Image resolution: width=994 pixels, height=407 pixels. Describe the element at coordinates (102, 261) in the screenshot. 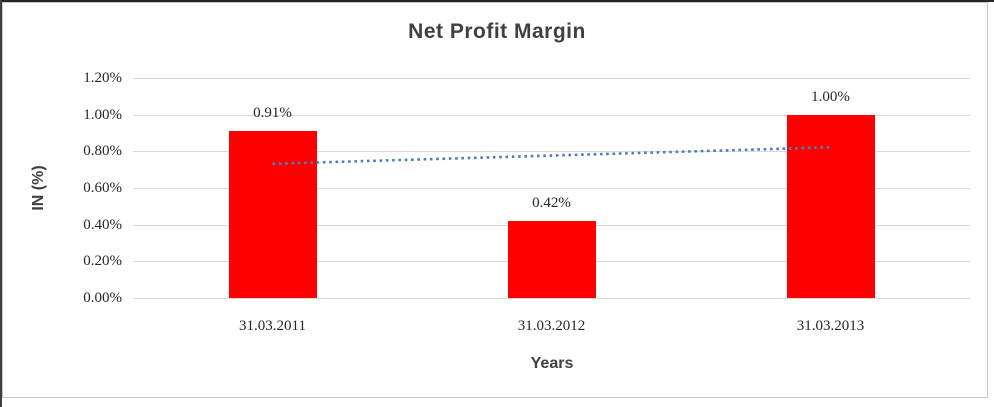

I see `y-tick-label: 0.20%` at that location.